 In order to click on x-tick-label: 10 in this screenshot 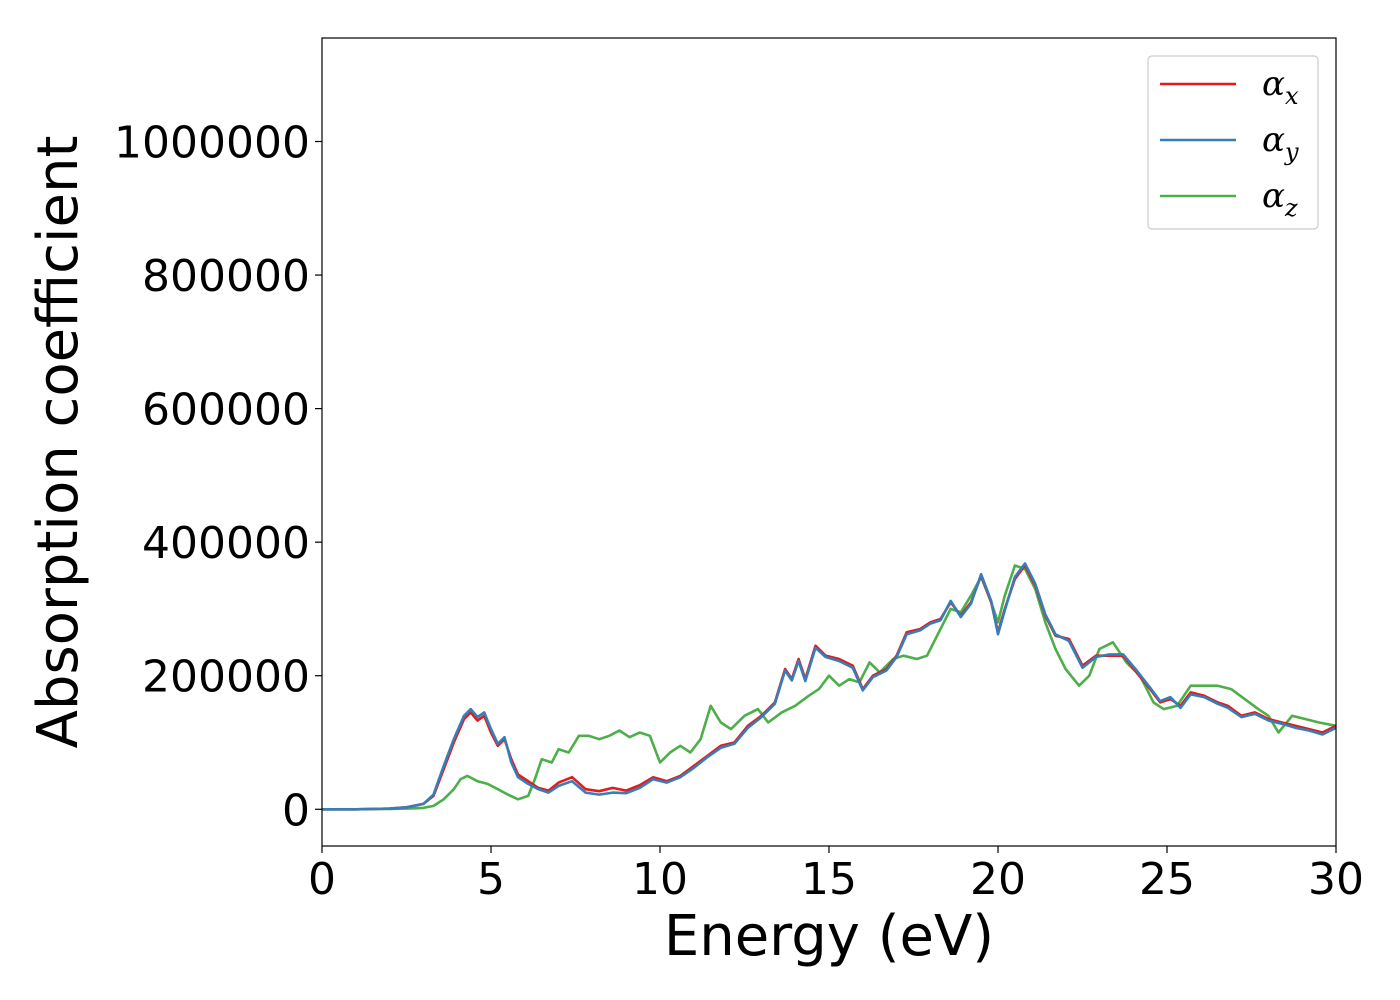, I will do `click(660, 879)`.